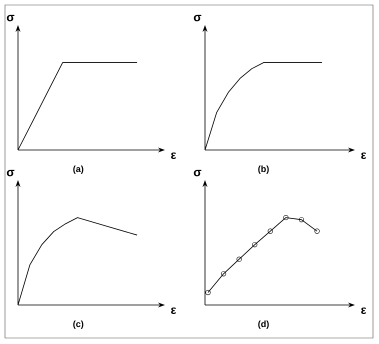  What do you see at coordinates (263, 170) in the screenshot?
I see `text: (b)` at bounding box center [263, 170].